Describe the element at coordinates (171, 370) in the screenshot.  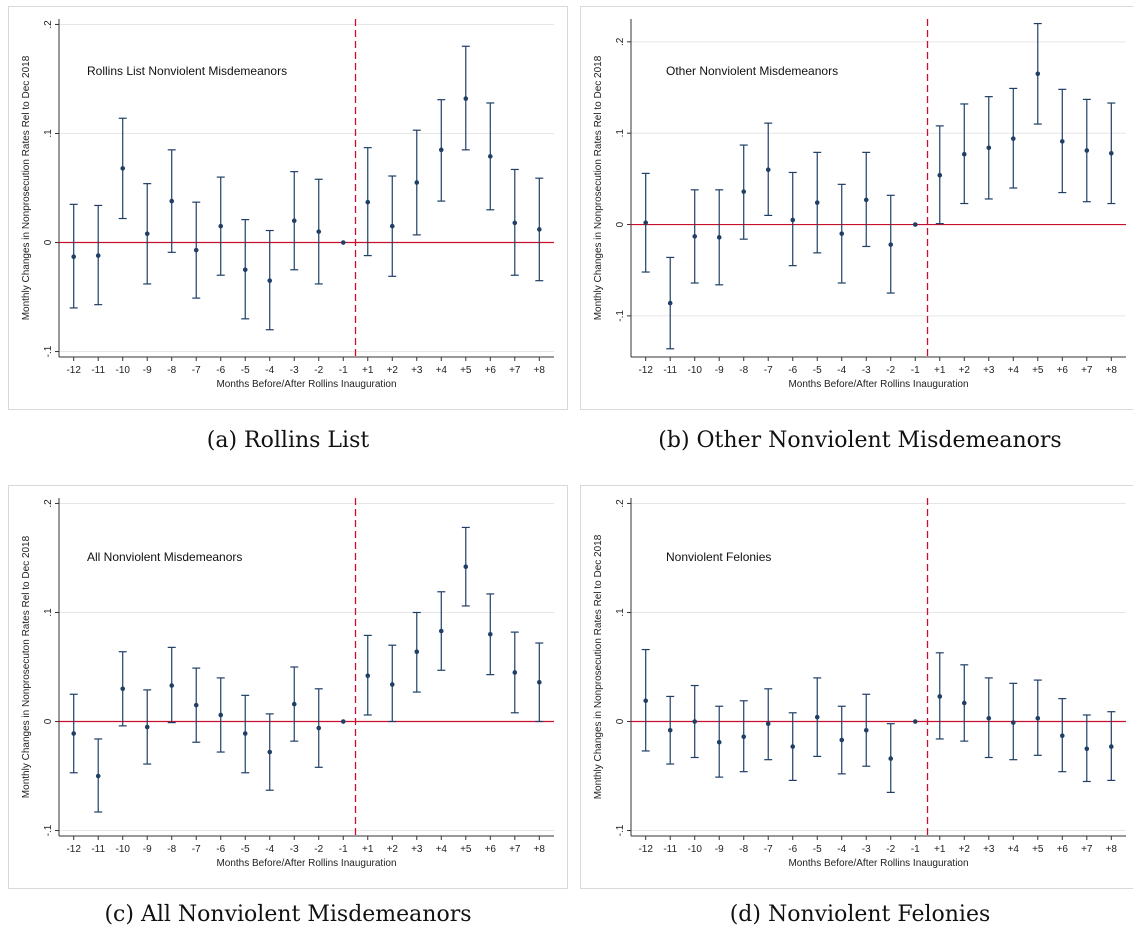
I see `chart0-xtick-label-4: -8` at that location.